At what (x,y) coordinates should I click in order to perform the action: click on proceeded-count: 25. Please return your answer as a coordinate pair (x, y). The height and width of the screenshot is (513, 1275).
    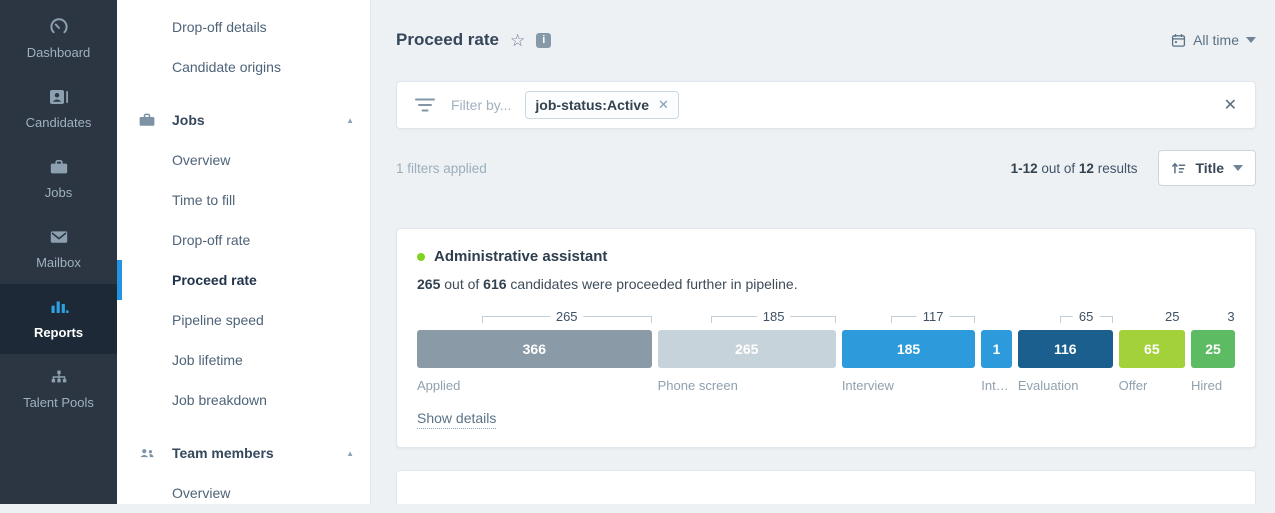
    Looking at the image, I should click on (1172, 317).